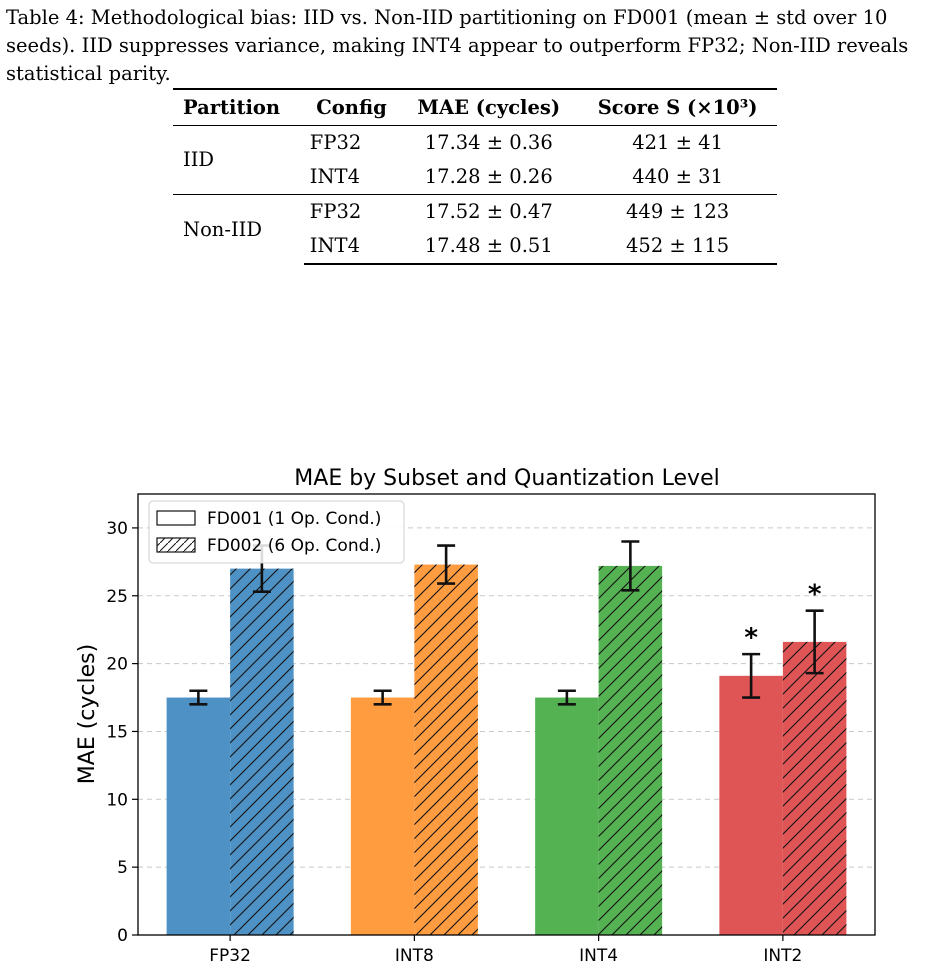 The width and height of the screenshot is (949, 973). What do you see at coordinates (751, 805) in the screenshot?
I see `bar-int2-fd001` at bounding box center [751, 805].